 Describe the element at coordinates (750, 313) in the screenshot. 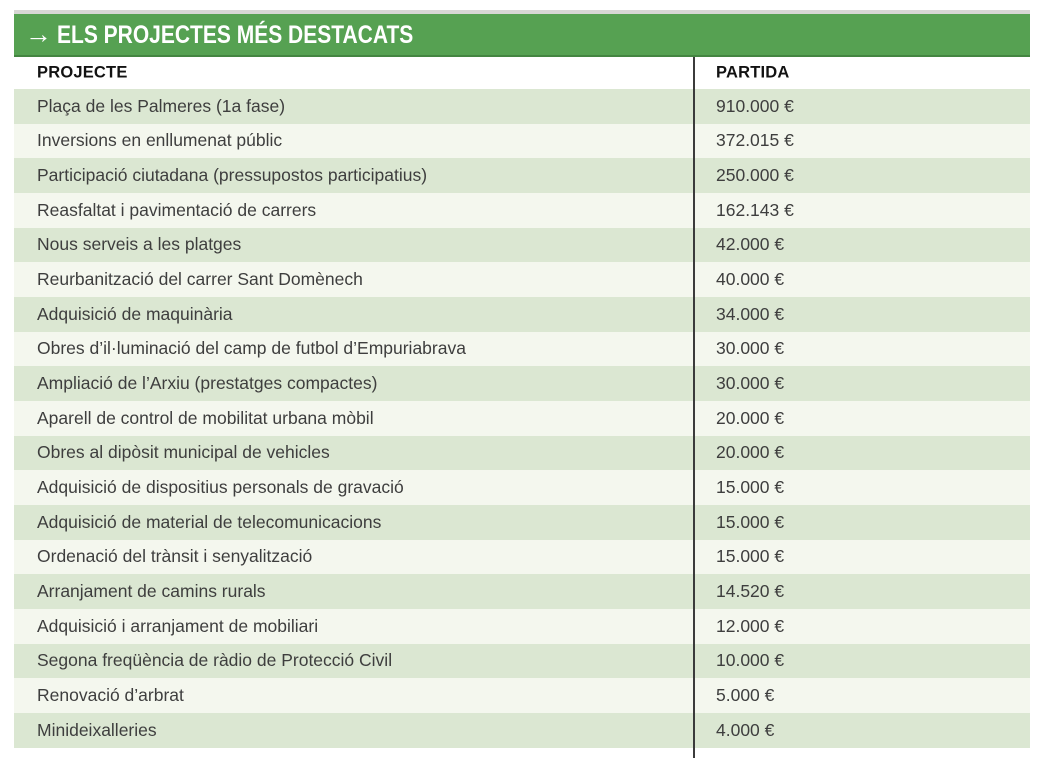

I see `partida-cell: 34.000 €` at that location.